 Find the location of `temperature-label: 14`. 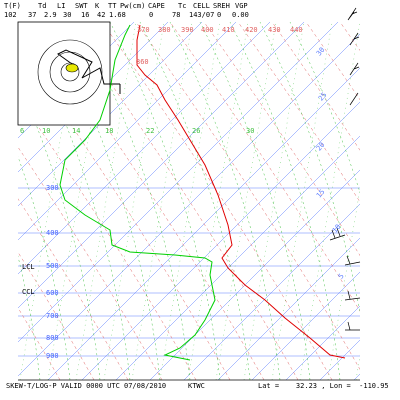

temperature-label: 14 is located at coordinates (76, 131).